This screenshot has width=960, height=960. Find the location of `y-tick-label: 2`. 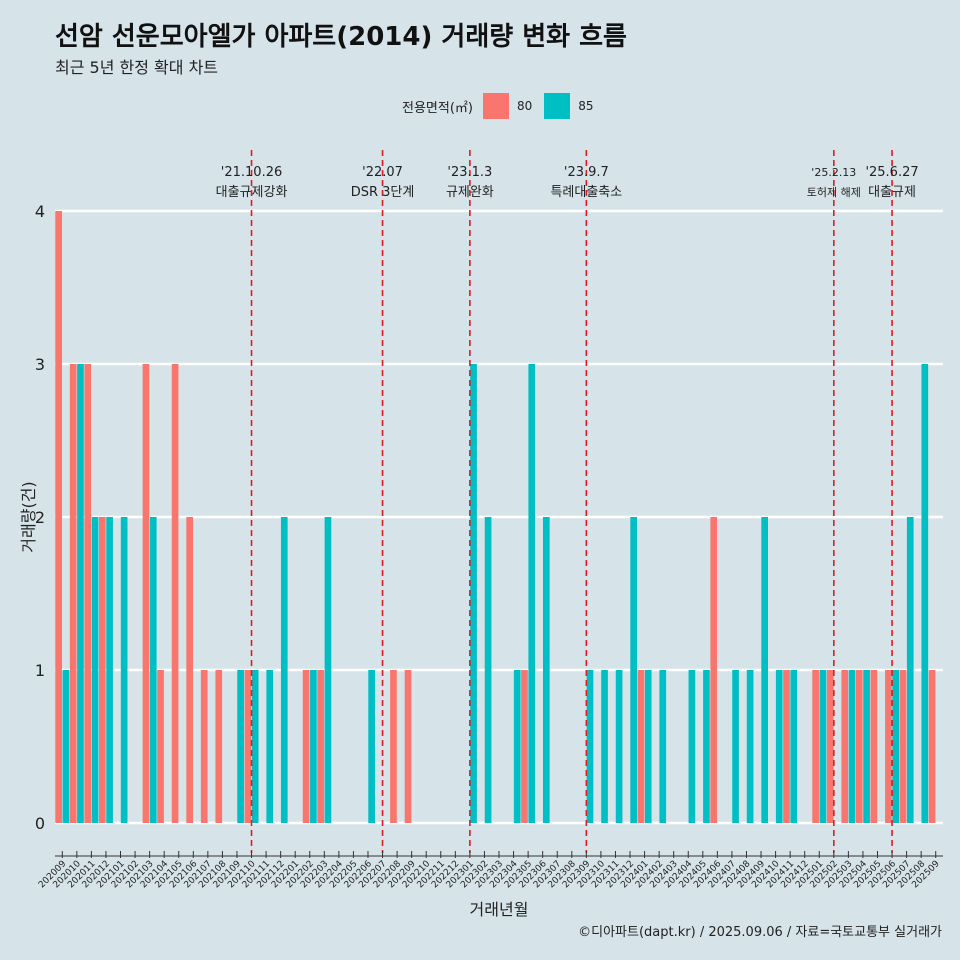

y-tick-label: 2 is located at coordinates (40, 517).